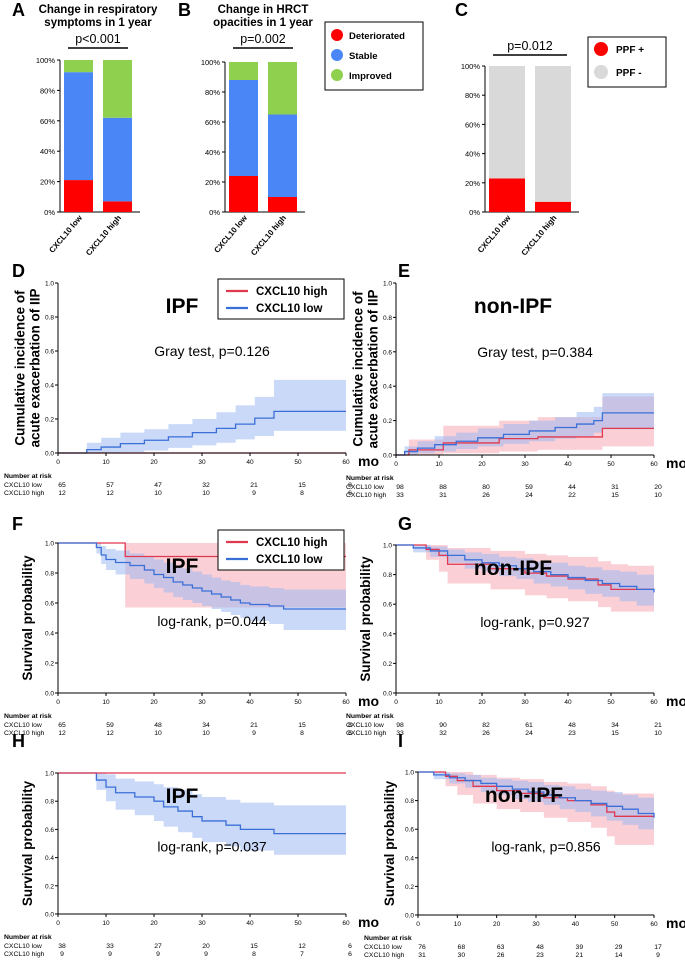 The image size is (685, 966). I want to click on risk-table-value: 76, so click(422, 947).